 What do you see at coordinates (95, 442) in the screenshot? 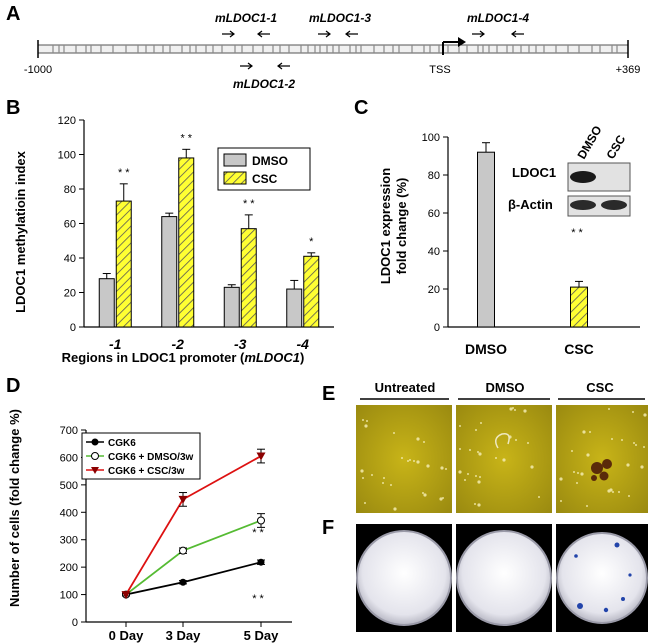
I see `legend-marker-cgk6` at bounding box center [95, 442].